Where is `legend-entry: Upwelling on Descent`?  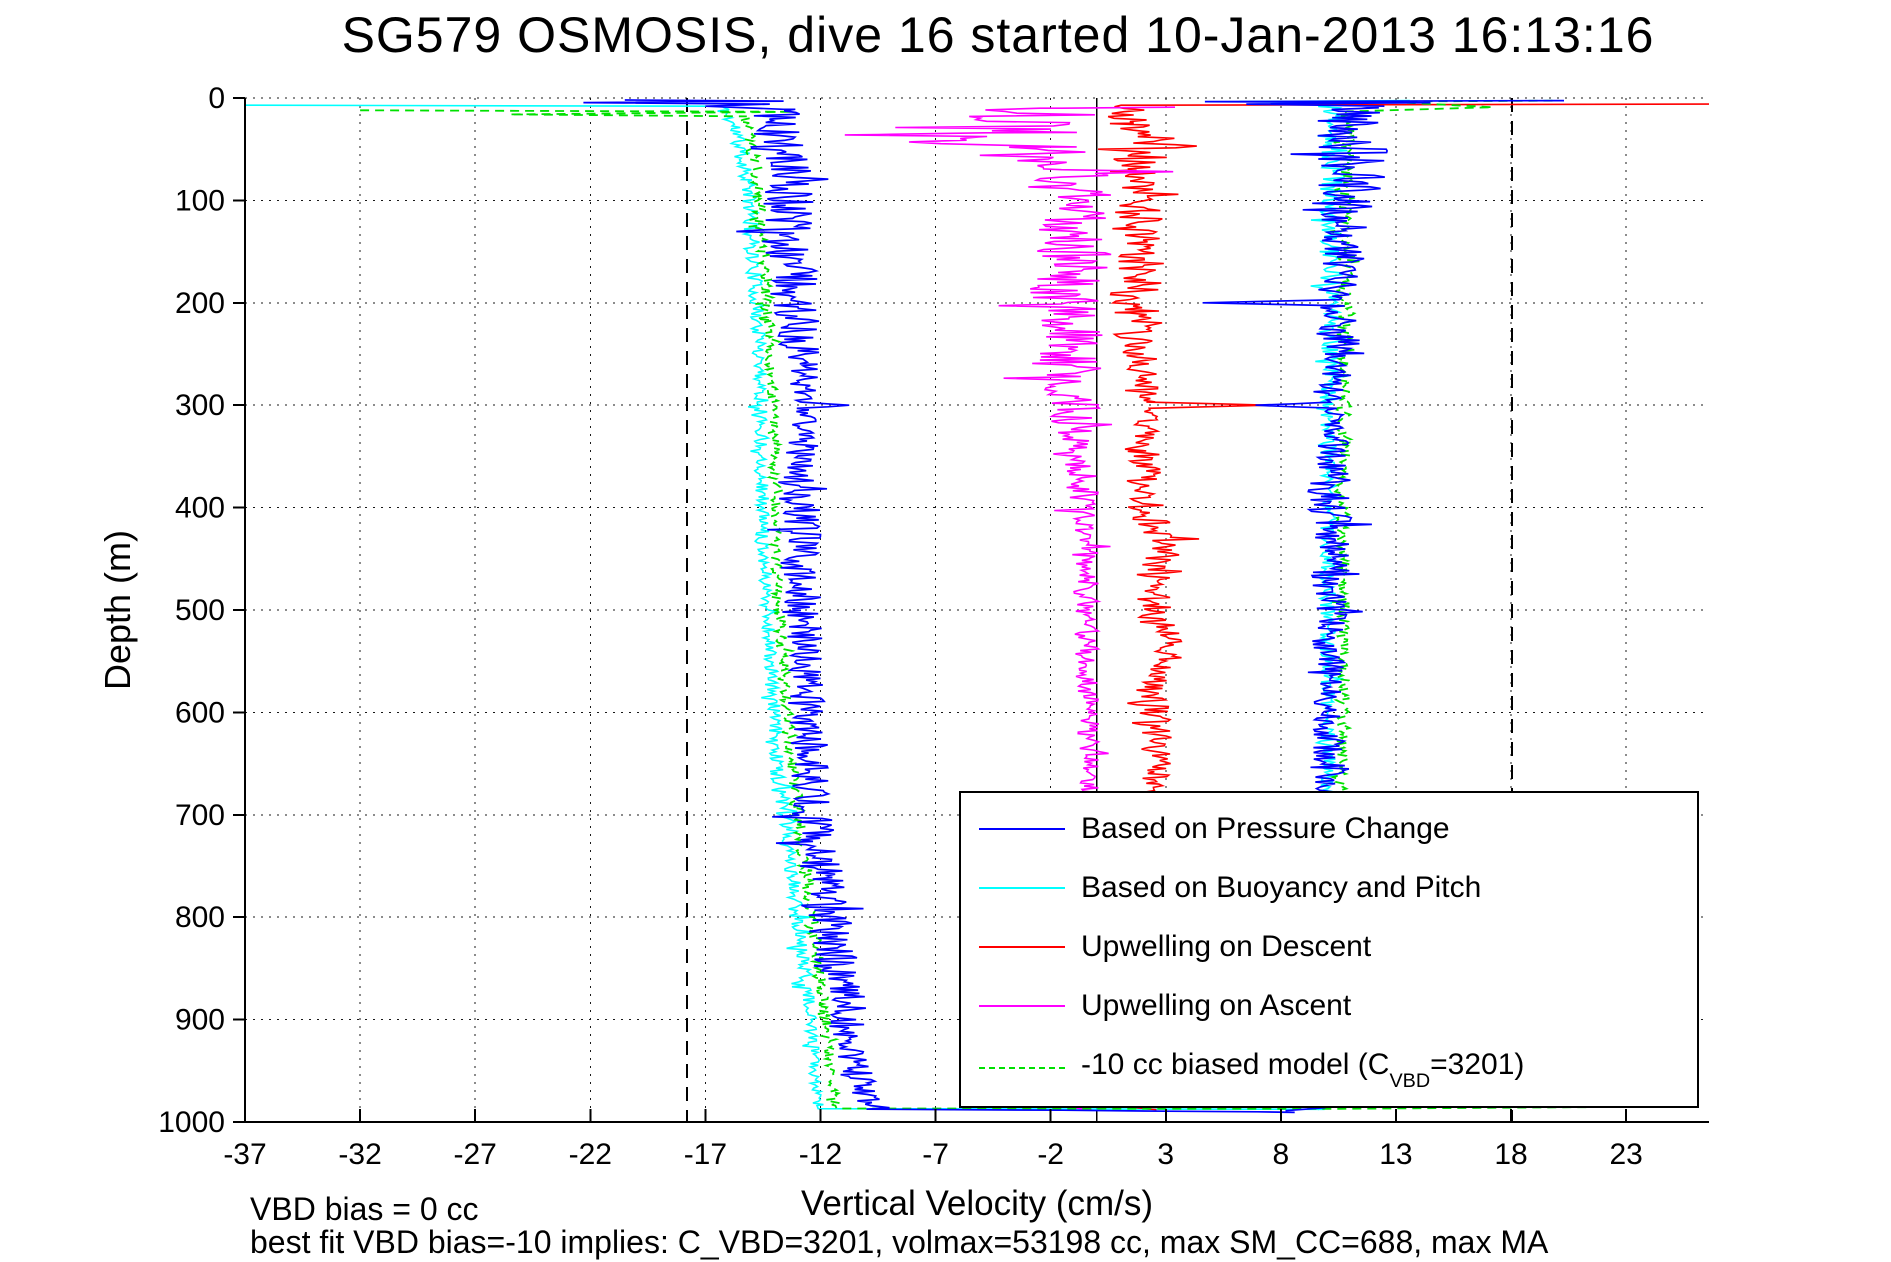 legend-entry: Upwelling on Descent is located at coordinates (1329, 947).